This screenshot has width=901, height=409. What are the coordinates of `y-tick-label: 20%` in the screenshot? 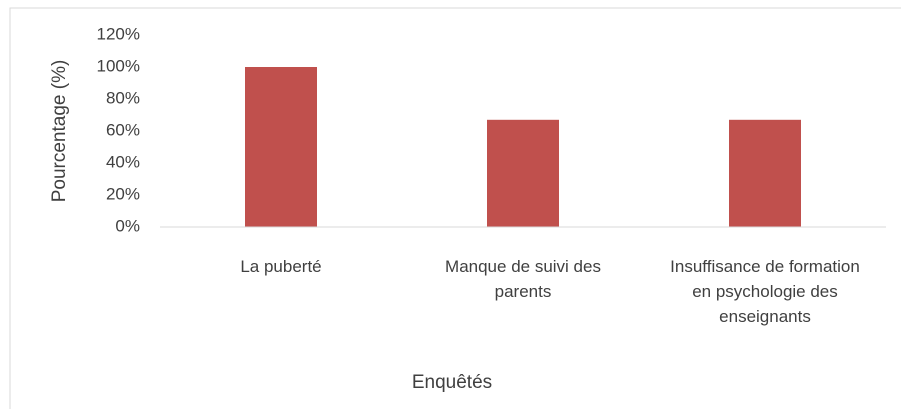 It's located at (123, 193).